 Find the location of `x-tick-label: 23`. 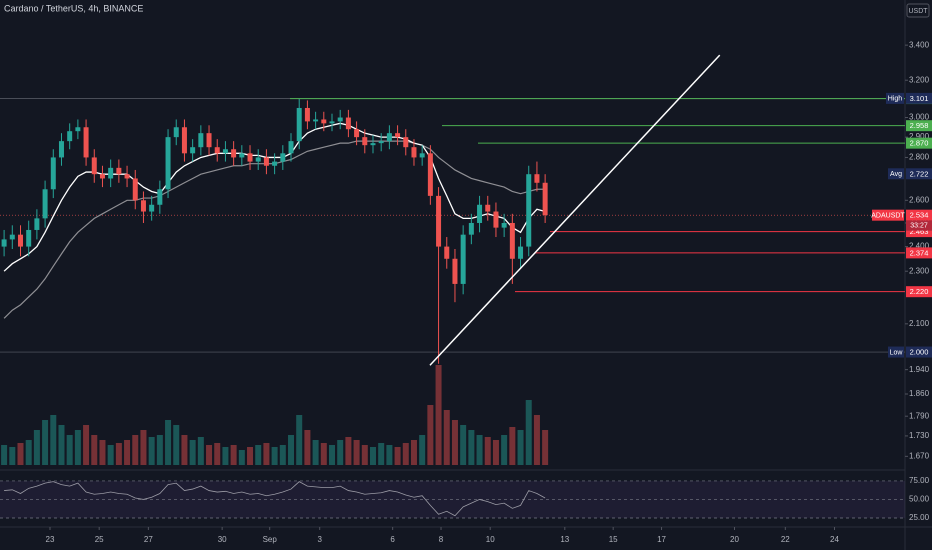

x-tick-label: 23 is located at coordinates (50, 539).